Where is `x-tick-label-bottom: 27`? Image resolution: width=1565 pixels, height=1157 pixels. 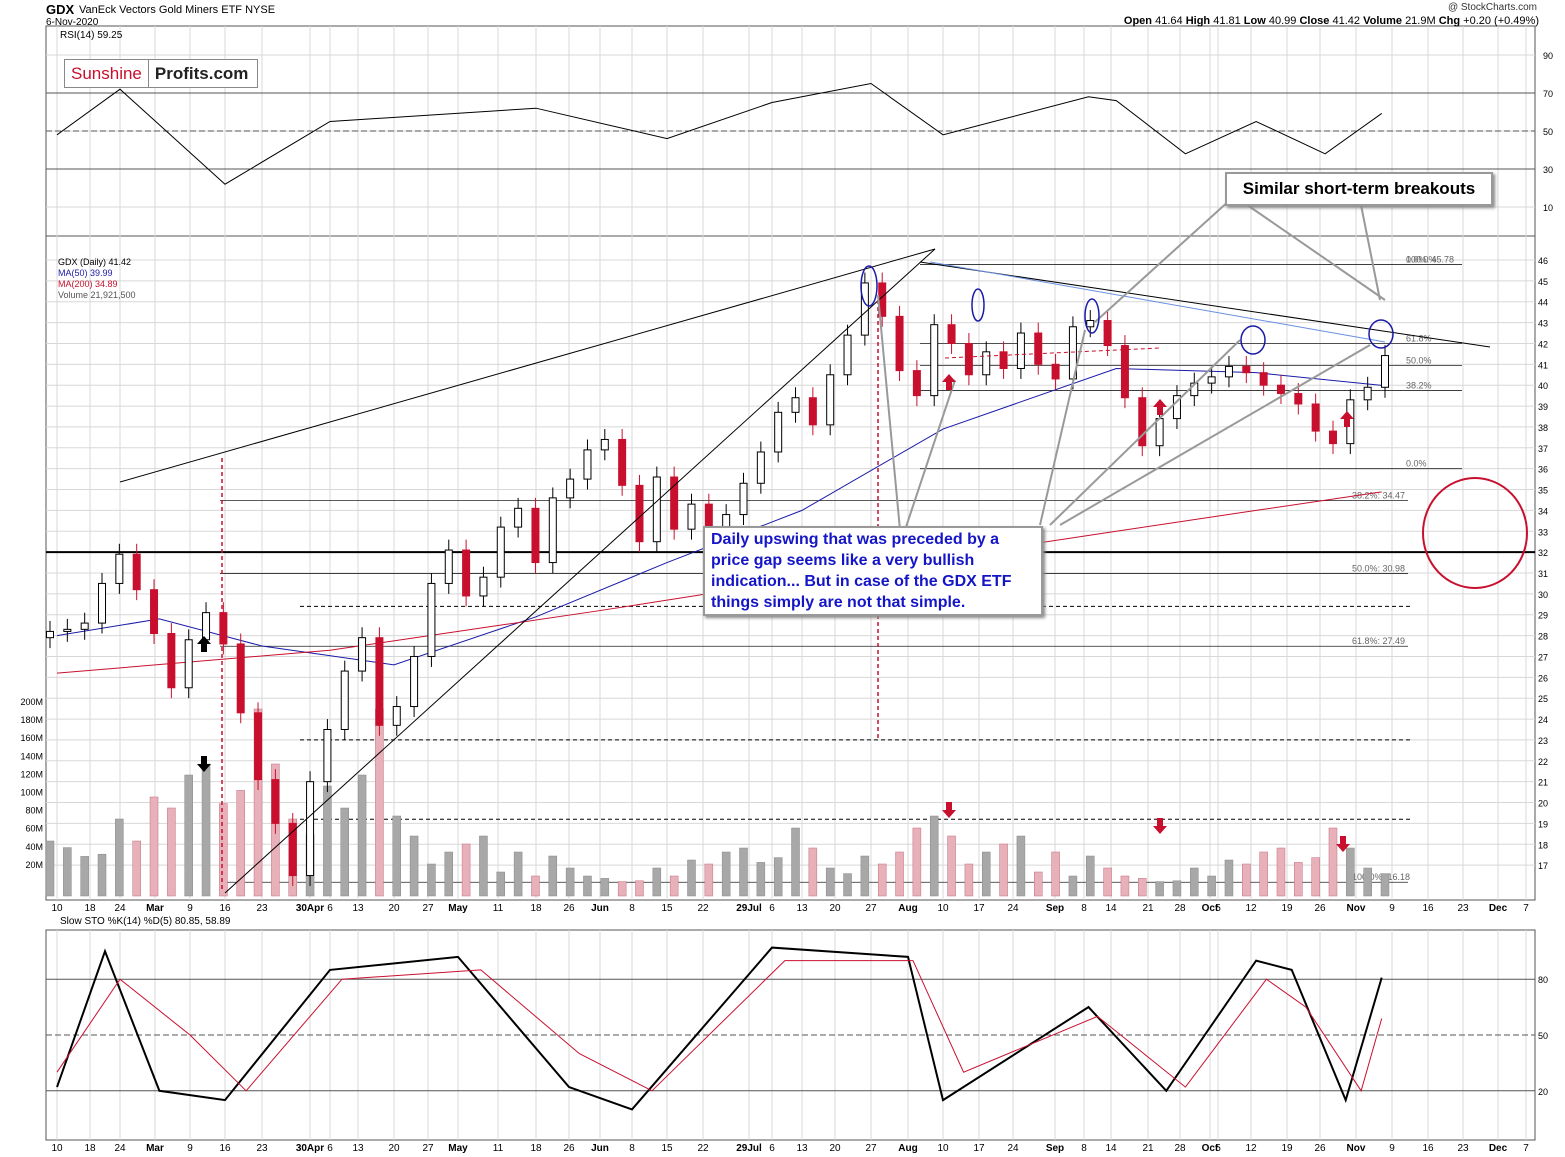
x-tick-label-bottom: 27 is located at coordinates (428, 1148).